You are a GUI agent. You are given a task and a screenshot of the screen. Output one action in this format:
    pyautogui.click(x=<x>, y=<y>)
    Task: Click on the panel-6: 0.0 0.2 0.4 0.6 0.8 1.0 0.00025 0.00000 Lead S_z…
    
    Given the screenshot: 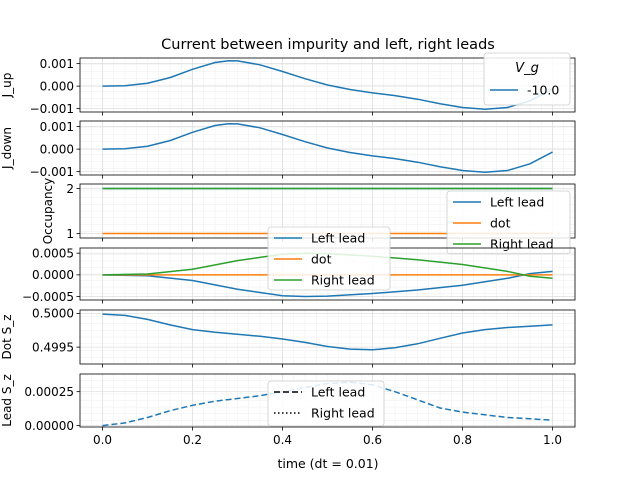 What is the action you would take?
    pyautogui.click(x=288, y=410)
    